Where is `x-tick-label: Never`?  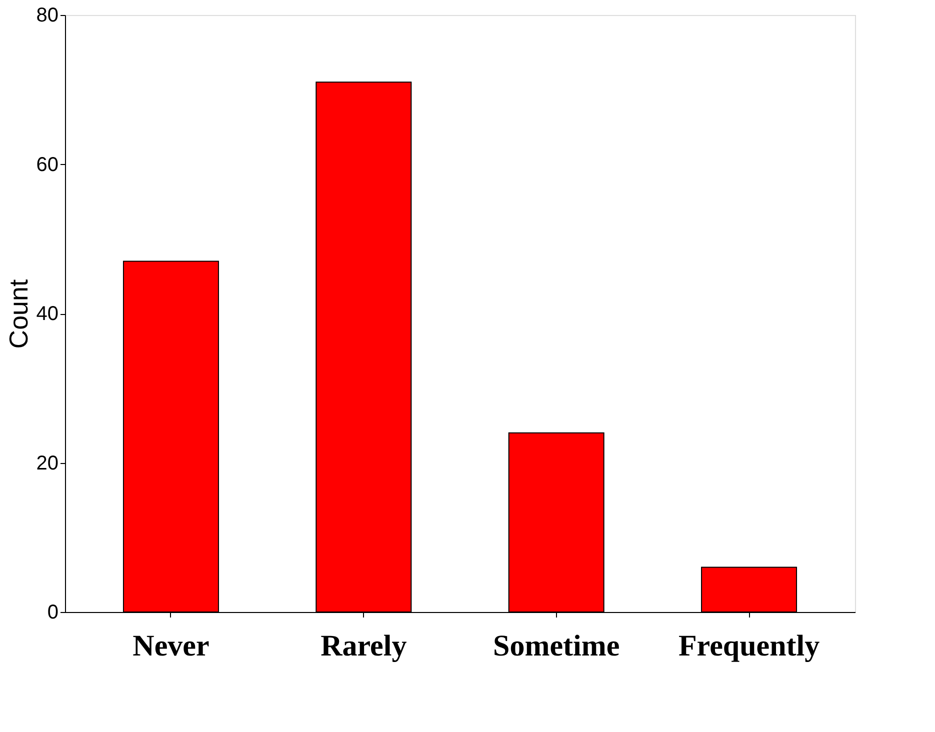
x-tick-label: Never is located at coordinates (171, 646).